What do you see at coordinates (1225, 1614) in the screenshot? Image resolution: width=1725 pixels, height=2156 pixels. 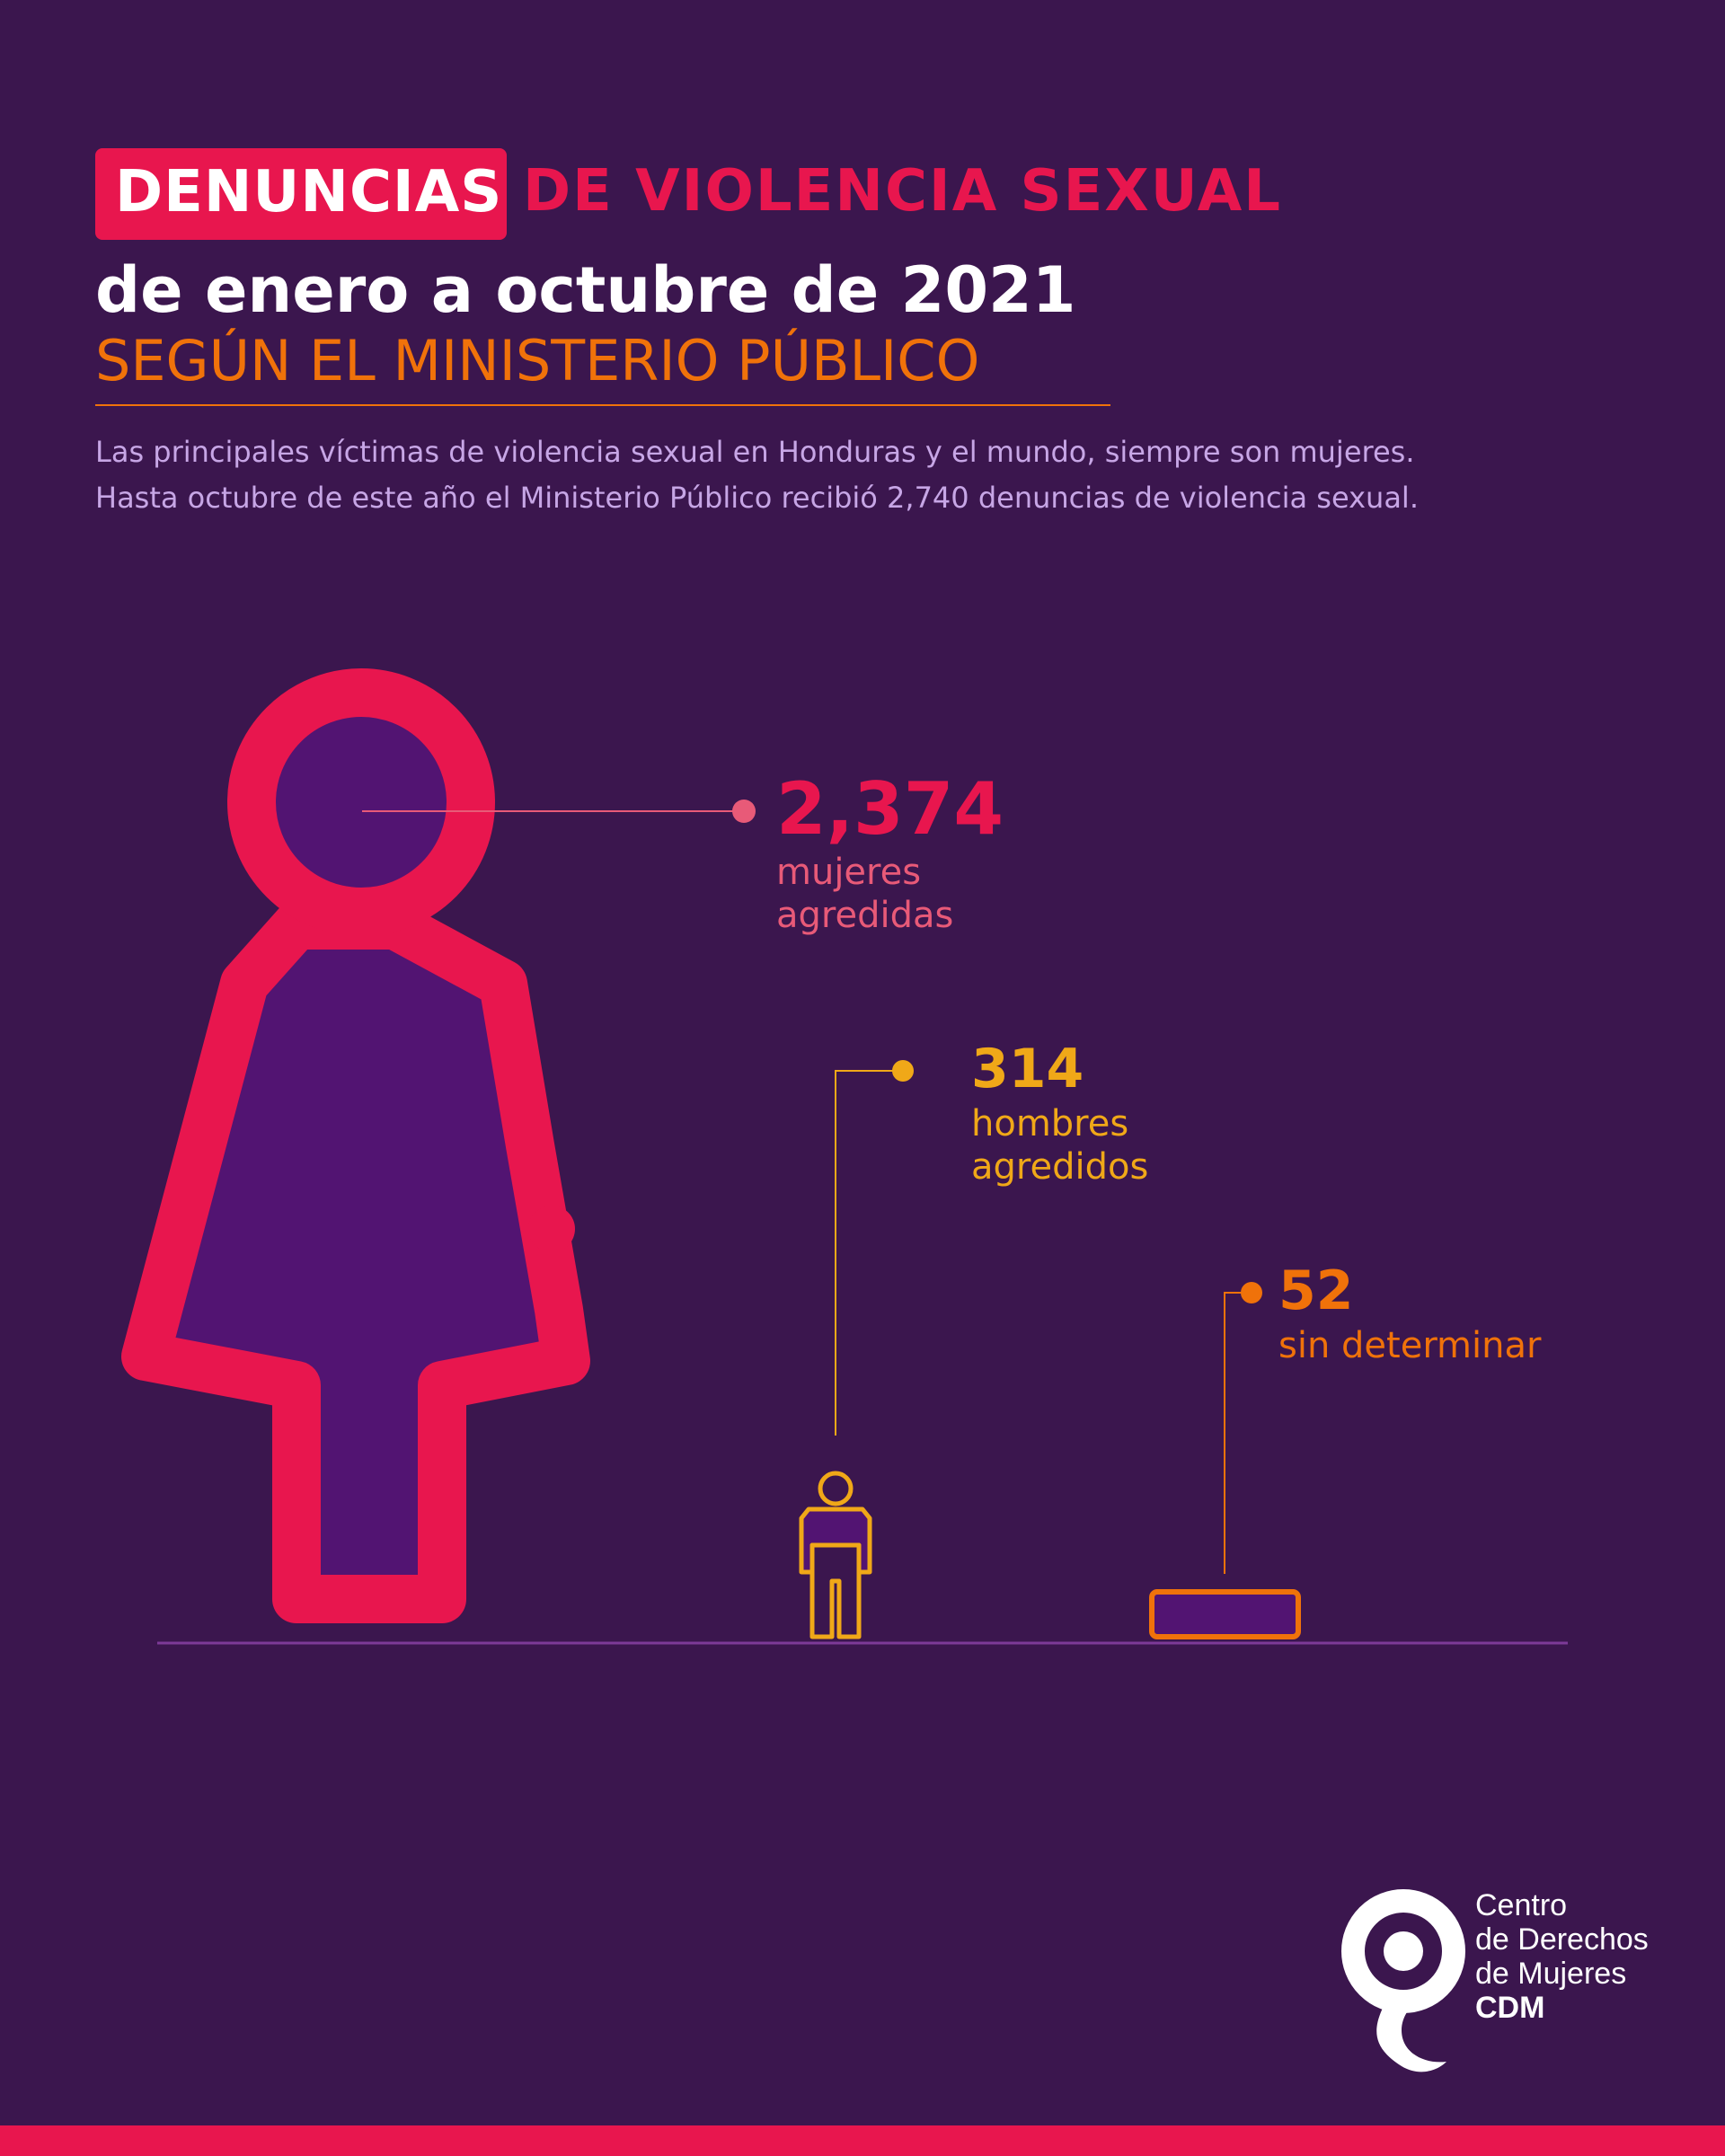 I see `bar-block` at bounding box center [1225, 1614].